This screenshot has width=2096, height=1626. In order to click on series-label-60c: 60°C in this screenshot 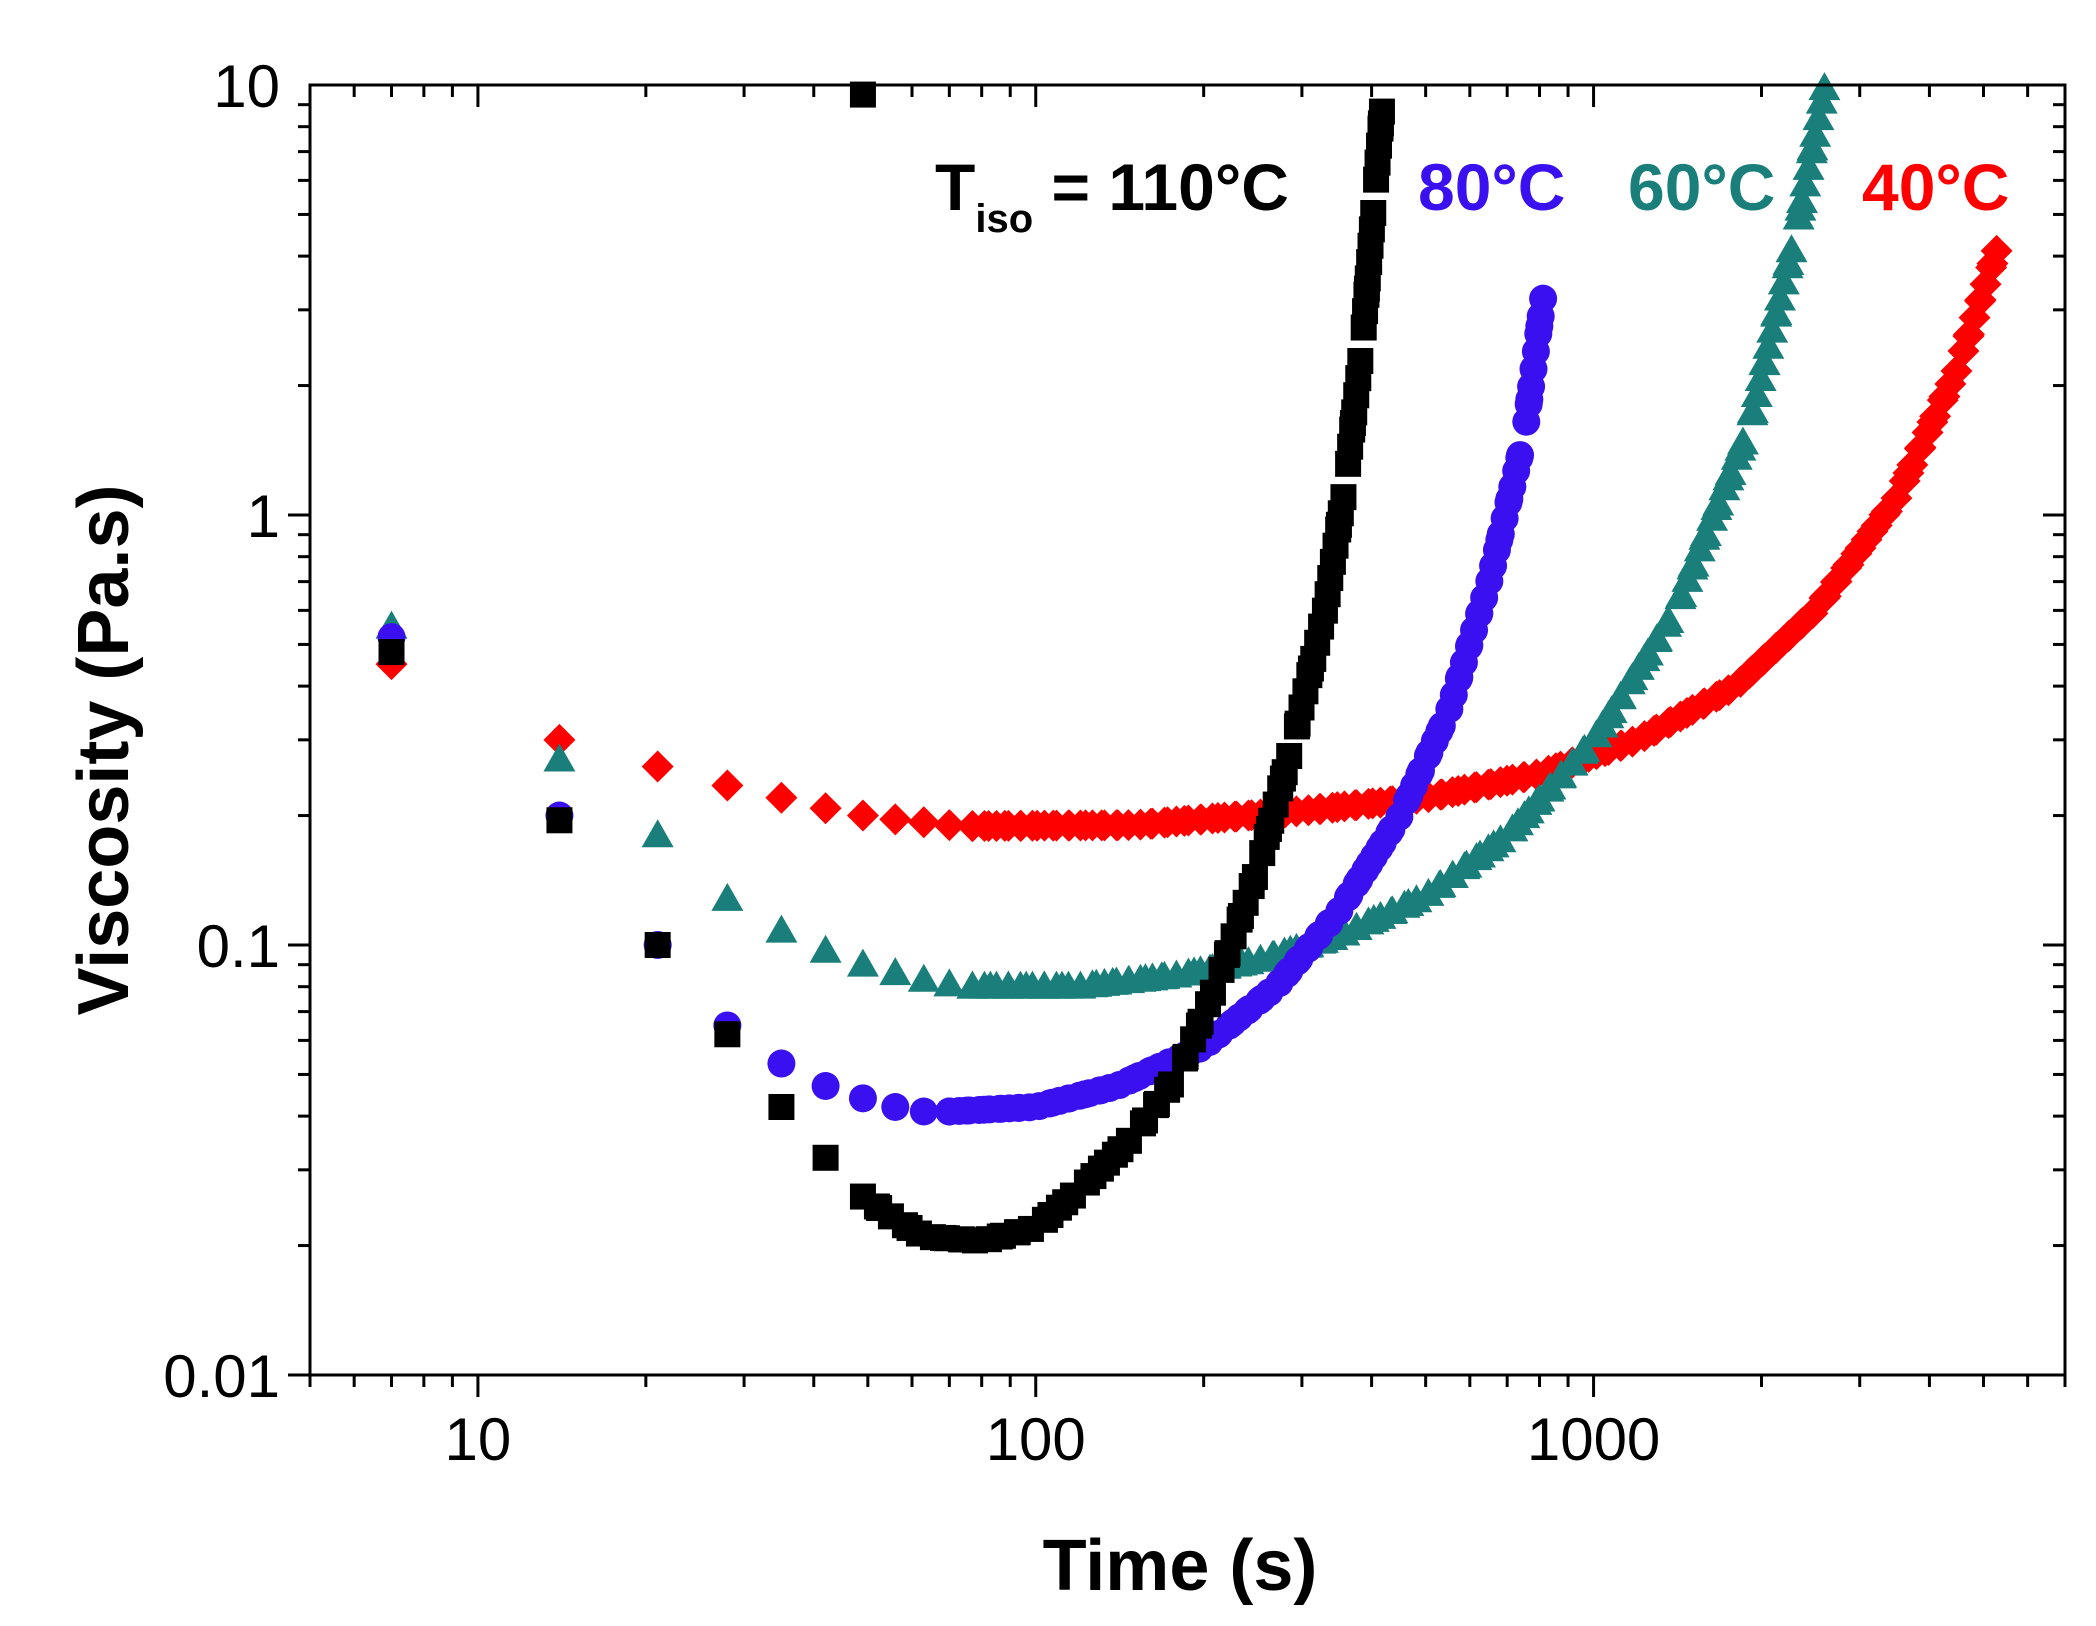, I will do `click(1701, 187)`.